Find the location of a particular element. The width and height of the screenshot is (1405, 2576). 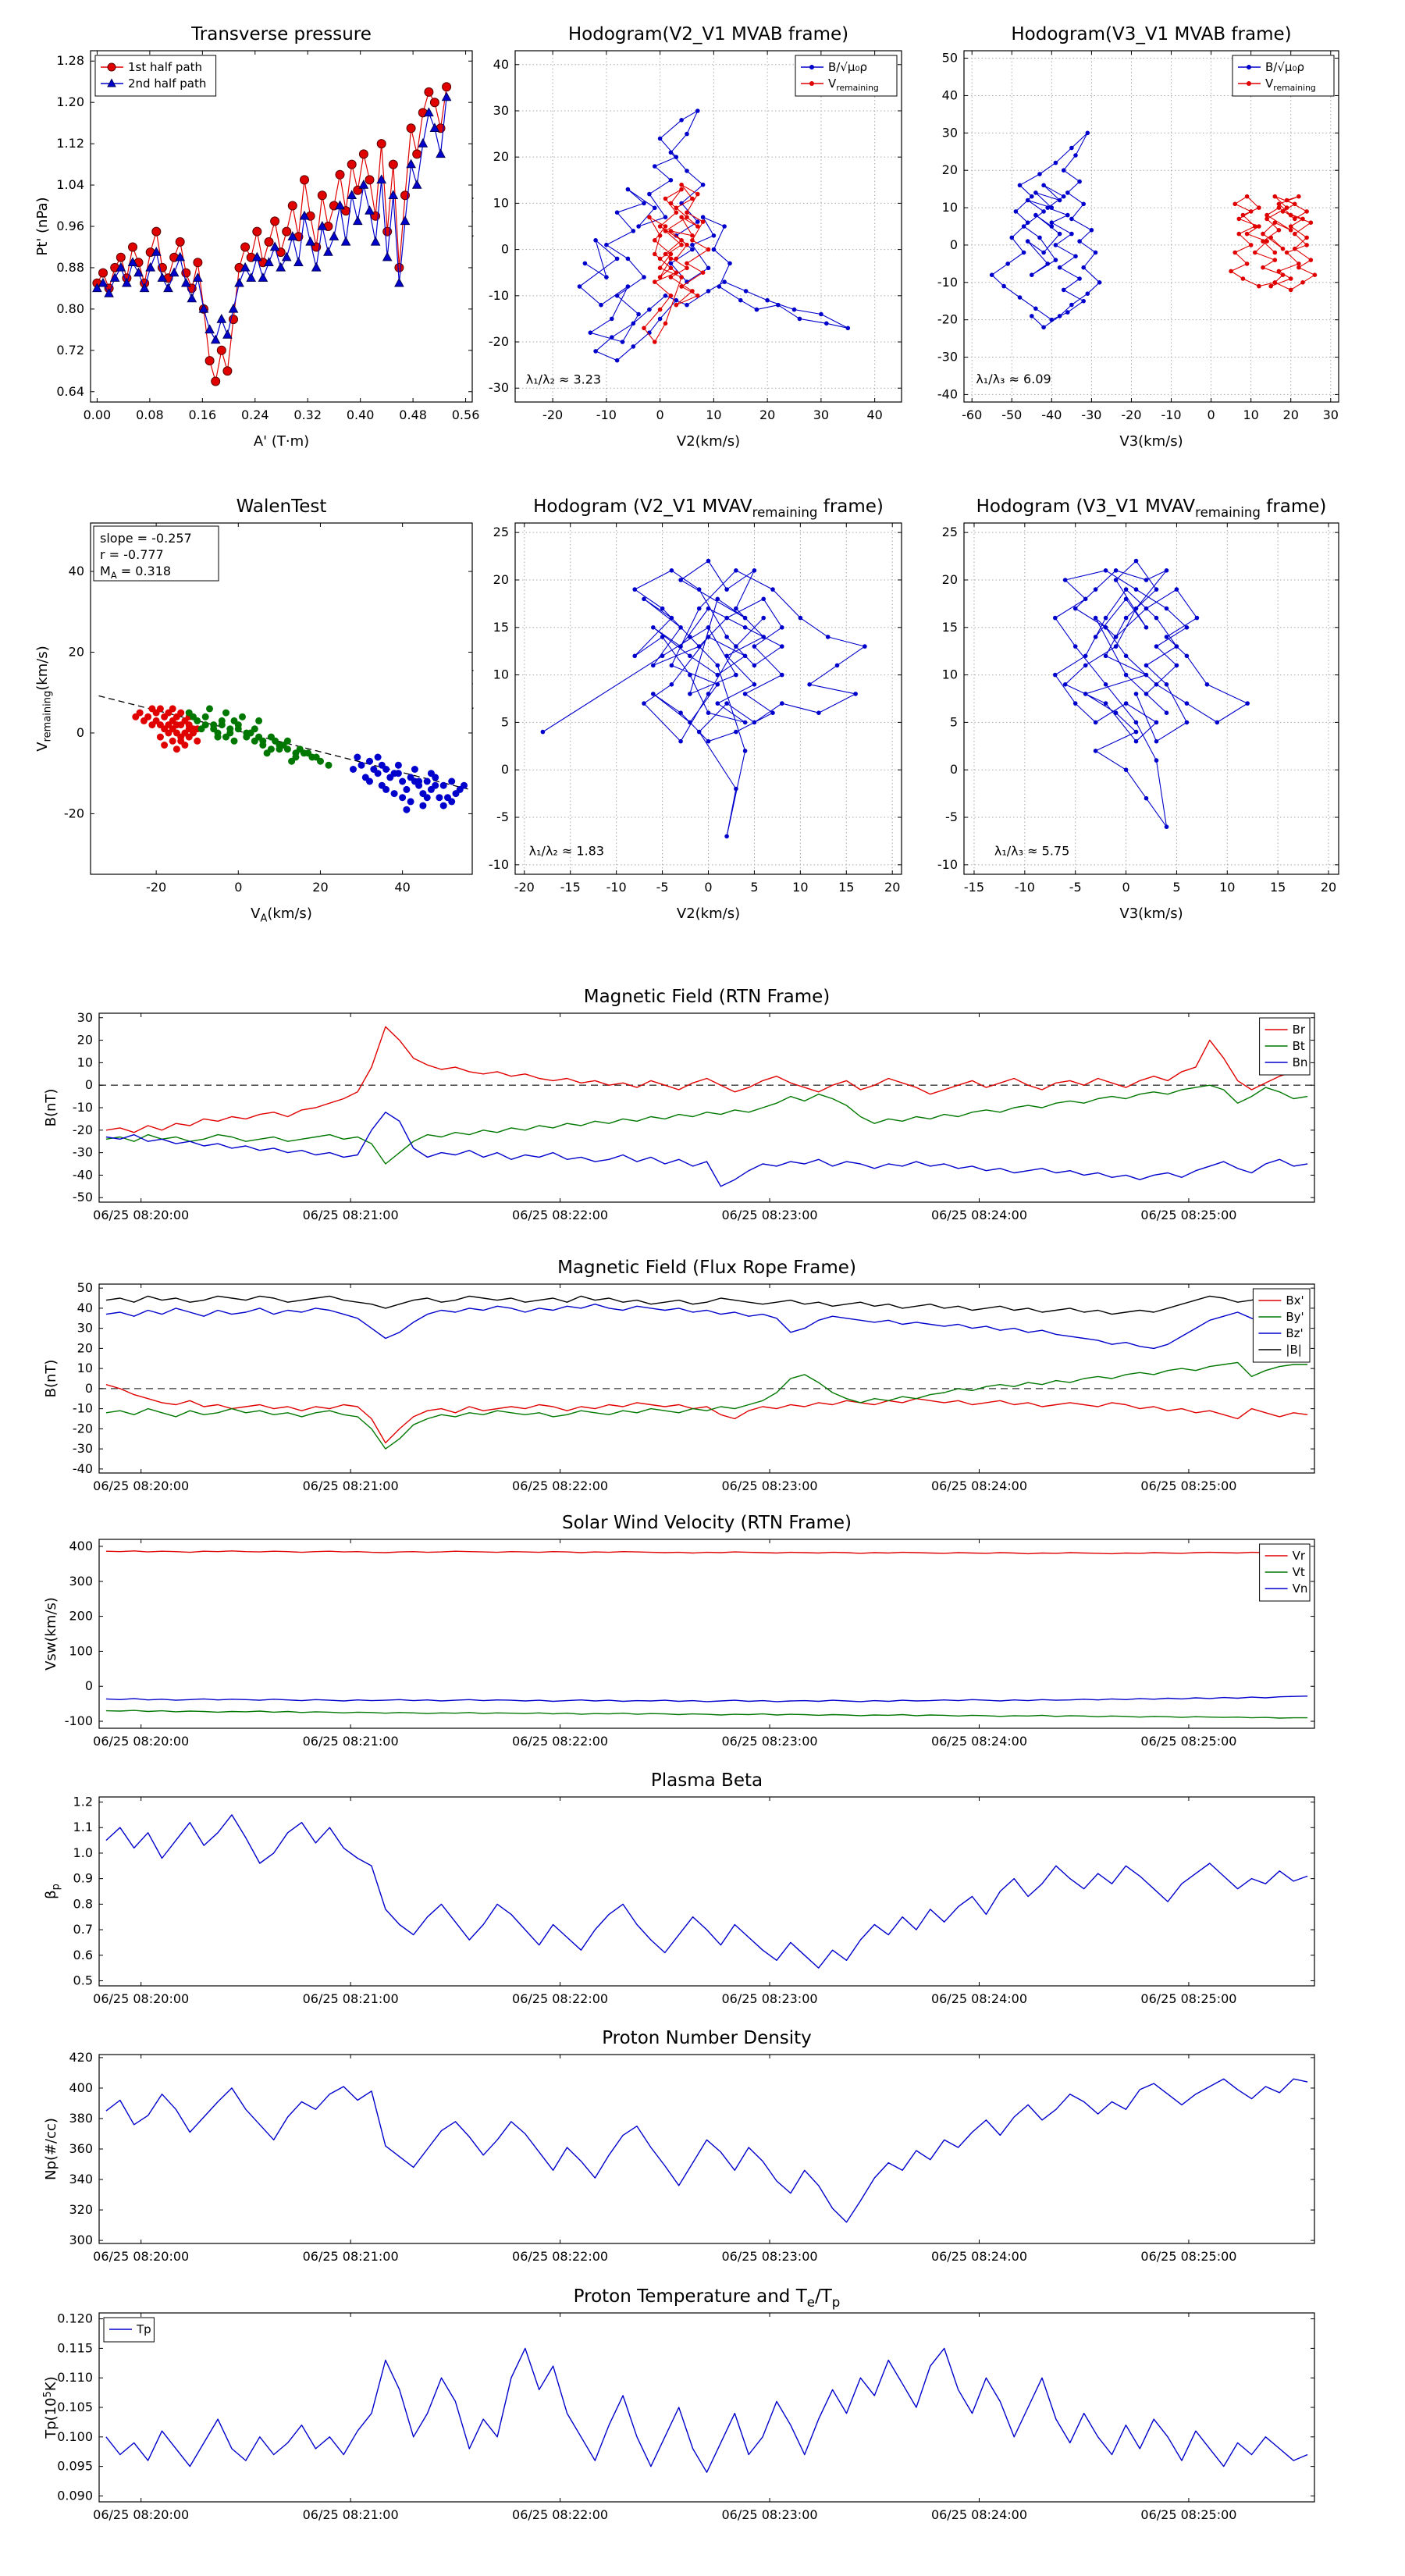

tp-ytick-label: 0.095 is located at coordinates (75, 2466).